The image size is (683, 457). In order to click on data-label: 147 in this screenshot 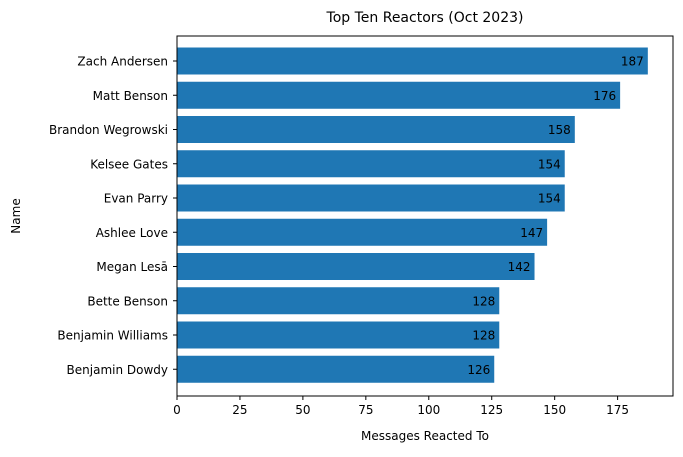, I will do `click(531, 233)`.